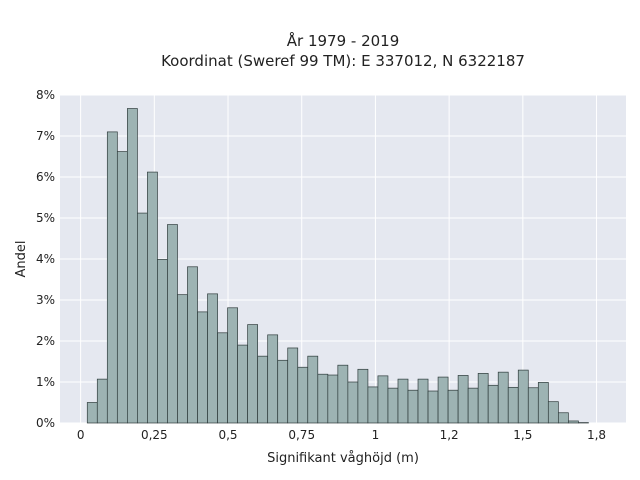 The height and width of the screenshot is (480, 640). I want to click on y-axis-label: Andel, so click(21, 259).